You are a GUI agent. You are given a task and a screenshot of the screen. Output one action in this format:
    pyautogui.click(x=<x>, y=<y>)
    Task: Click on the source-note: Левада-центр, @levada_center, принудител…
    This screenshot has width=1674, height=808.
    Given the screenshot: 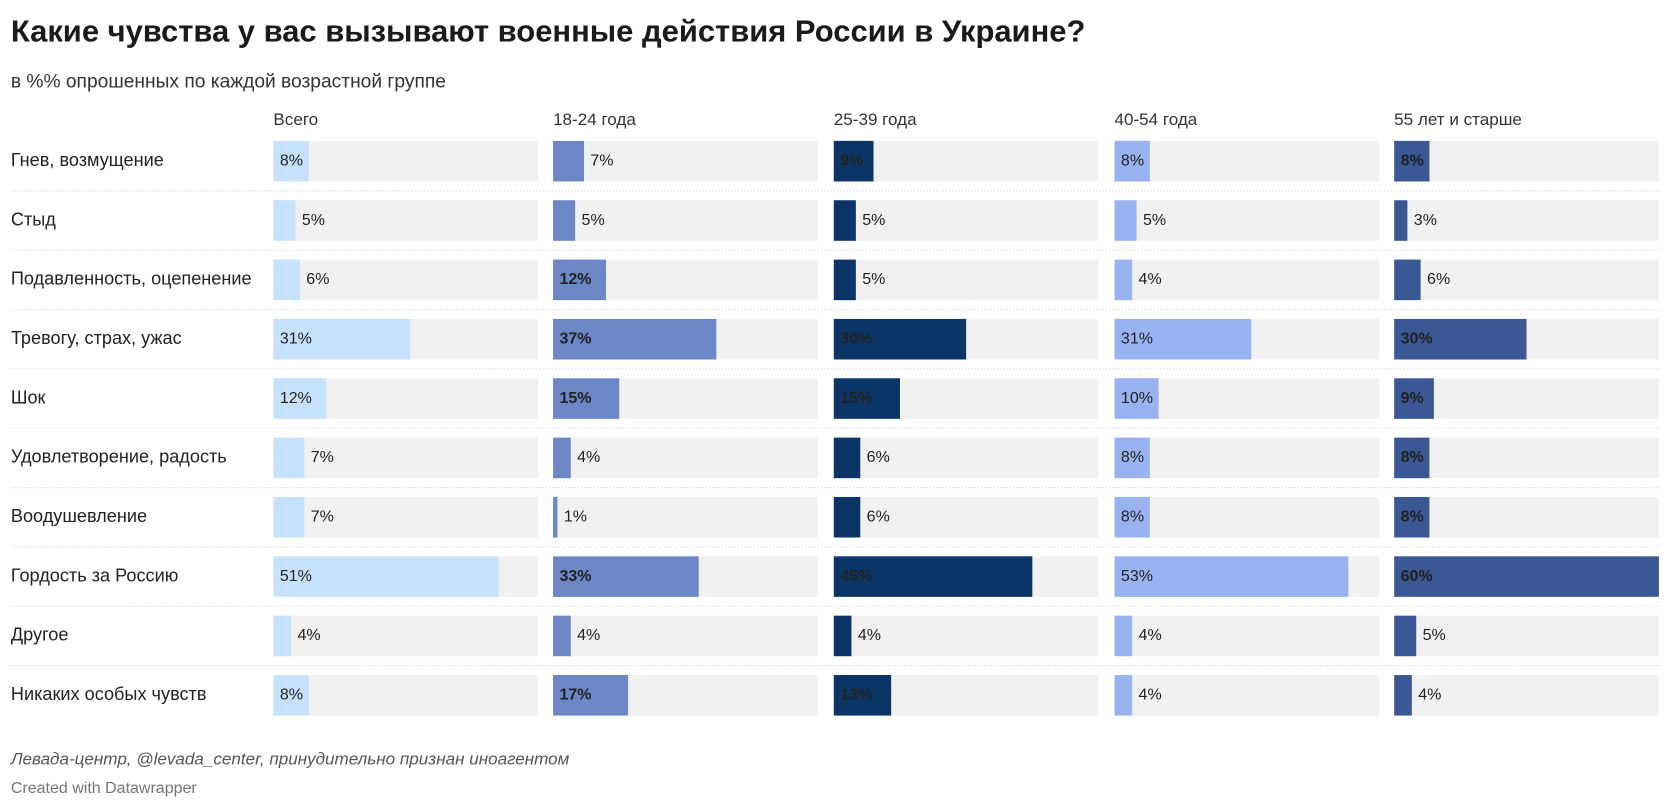 What is the action you would take?
    pyautogui.click(x=290, y=758)
    